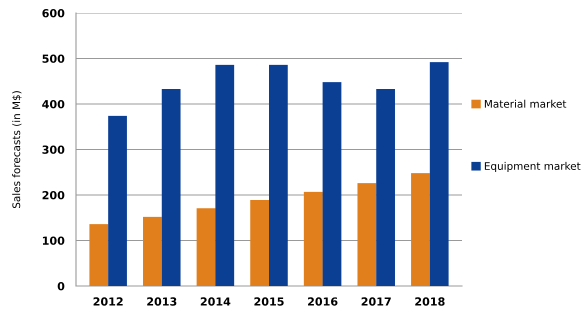  What do you see at coordinates (53, 149) in the screenshot?
I see `y-tick-label: 300` at bounding box center [53, 149].